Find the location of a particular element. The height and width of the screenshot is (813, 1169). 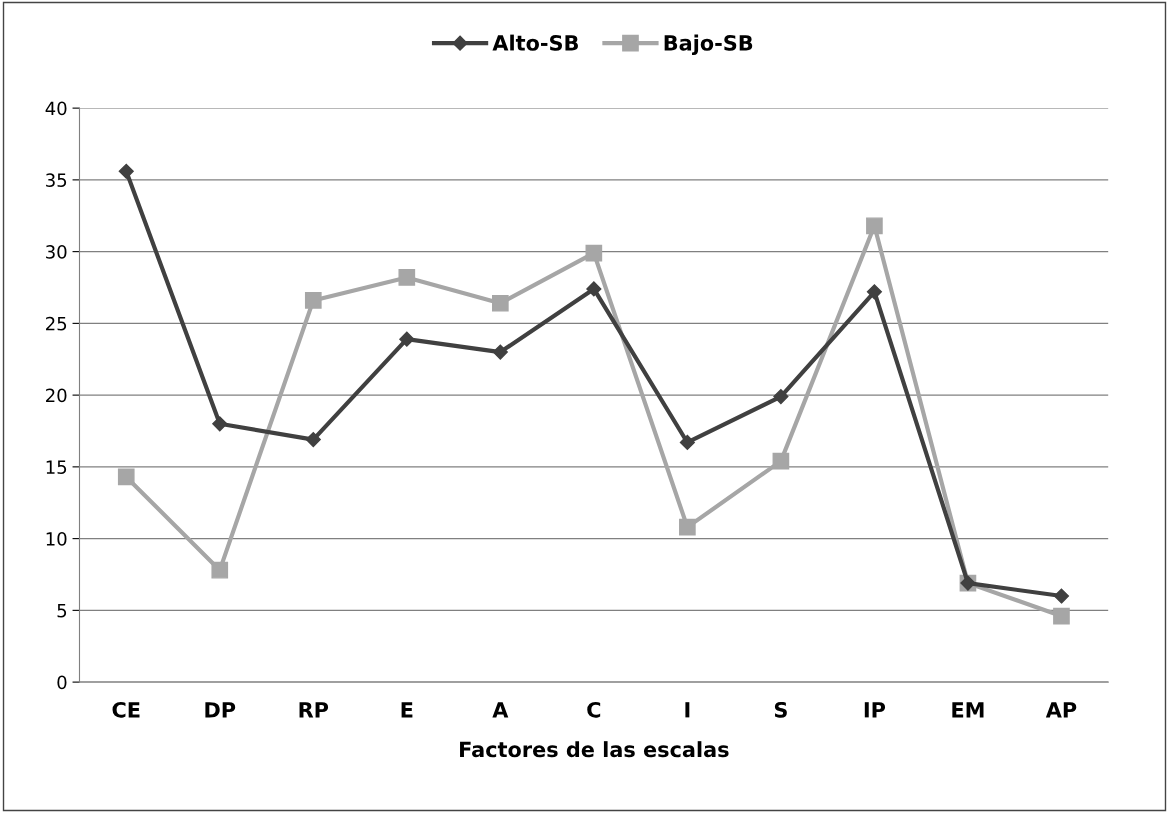

x-tick-label: AP is located at coordinates (1061, 710).